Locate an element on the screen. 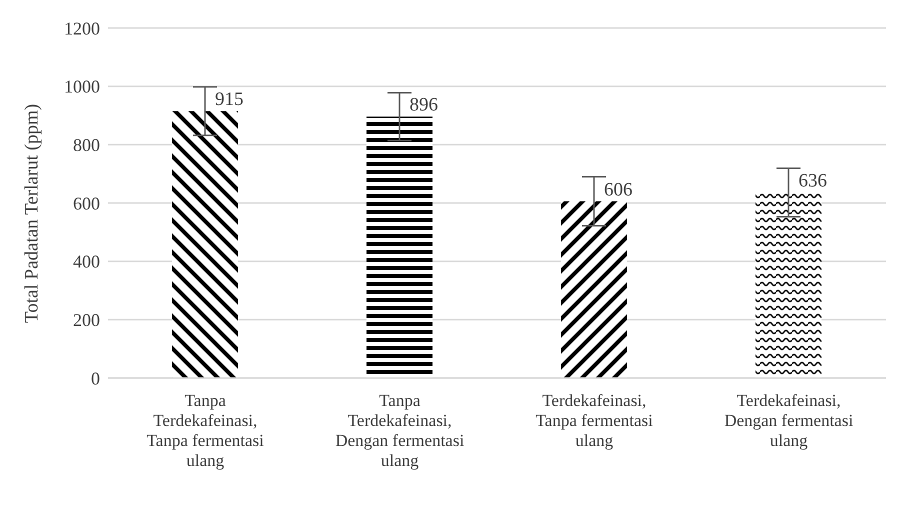 Image resolution: width=904 pixels, height=506 pixels. x-tick-label: Terdekafeinasi, Dengan fermentasi ulang is located at coordinates (789, 420).